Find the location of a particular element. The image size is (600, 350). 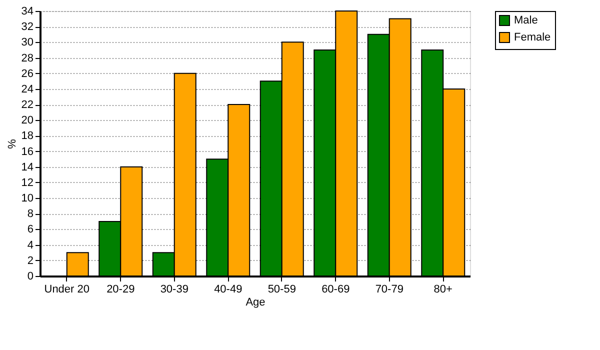

y-tick-label: 18 is located at coordinates (27, 136).